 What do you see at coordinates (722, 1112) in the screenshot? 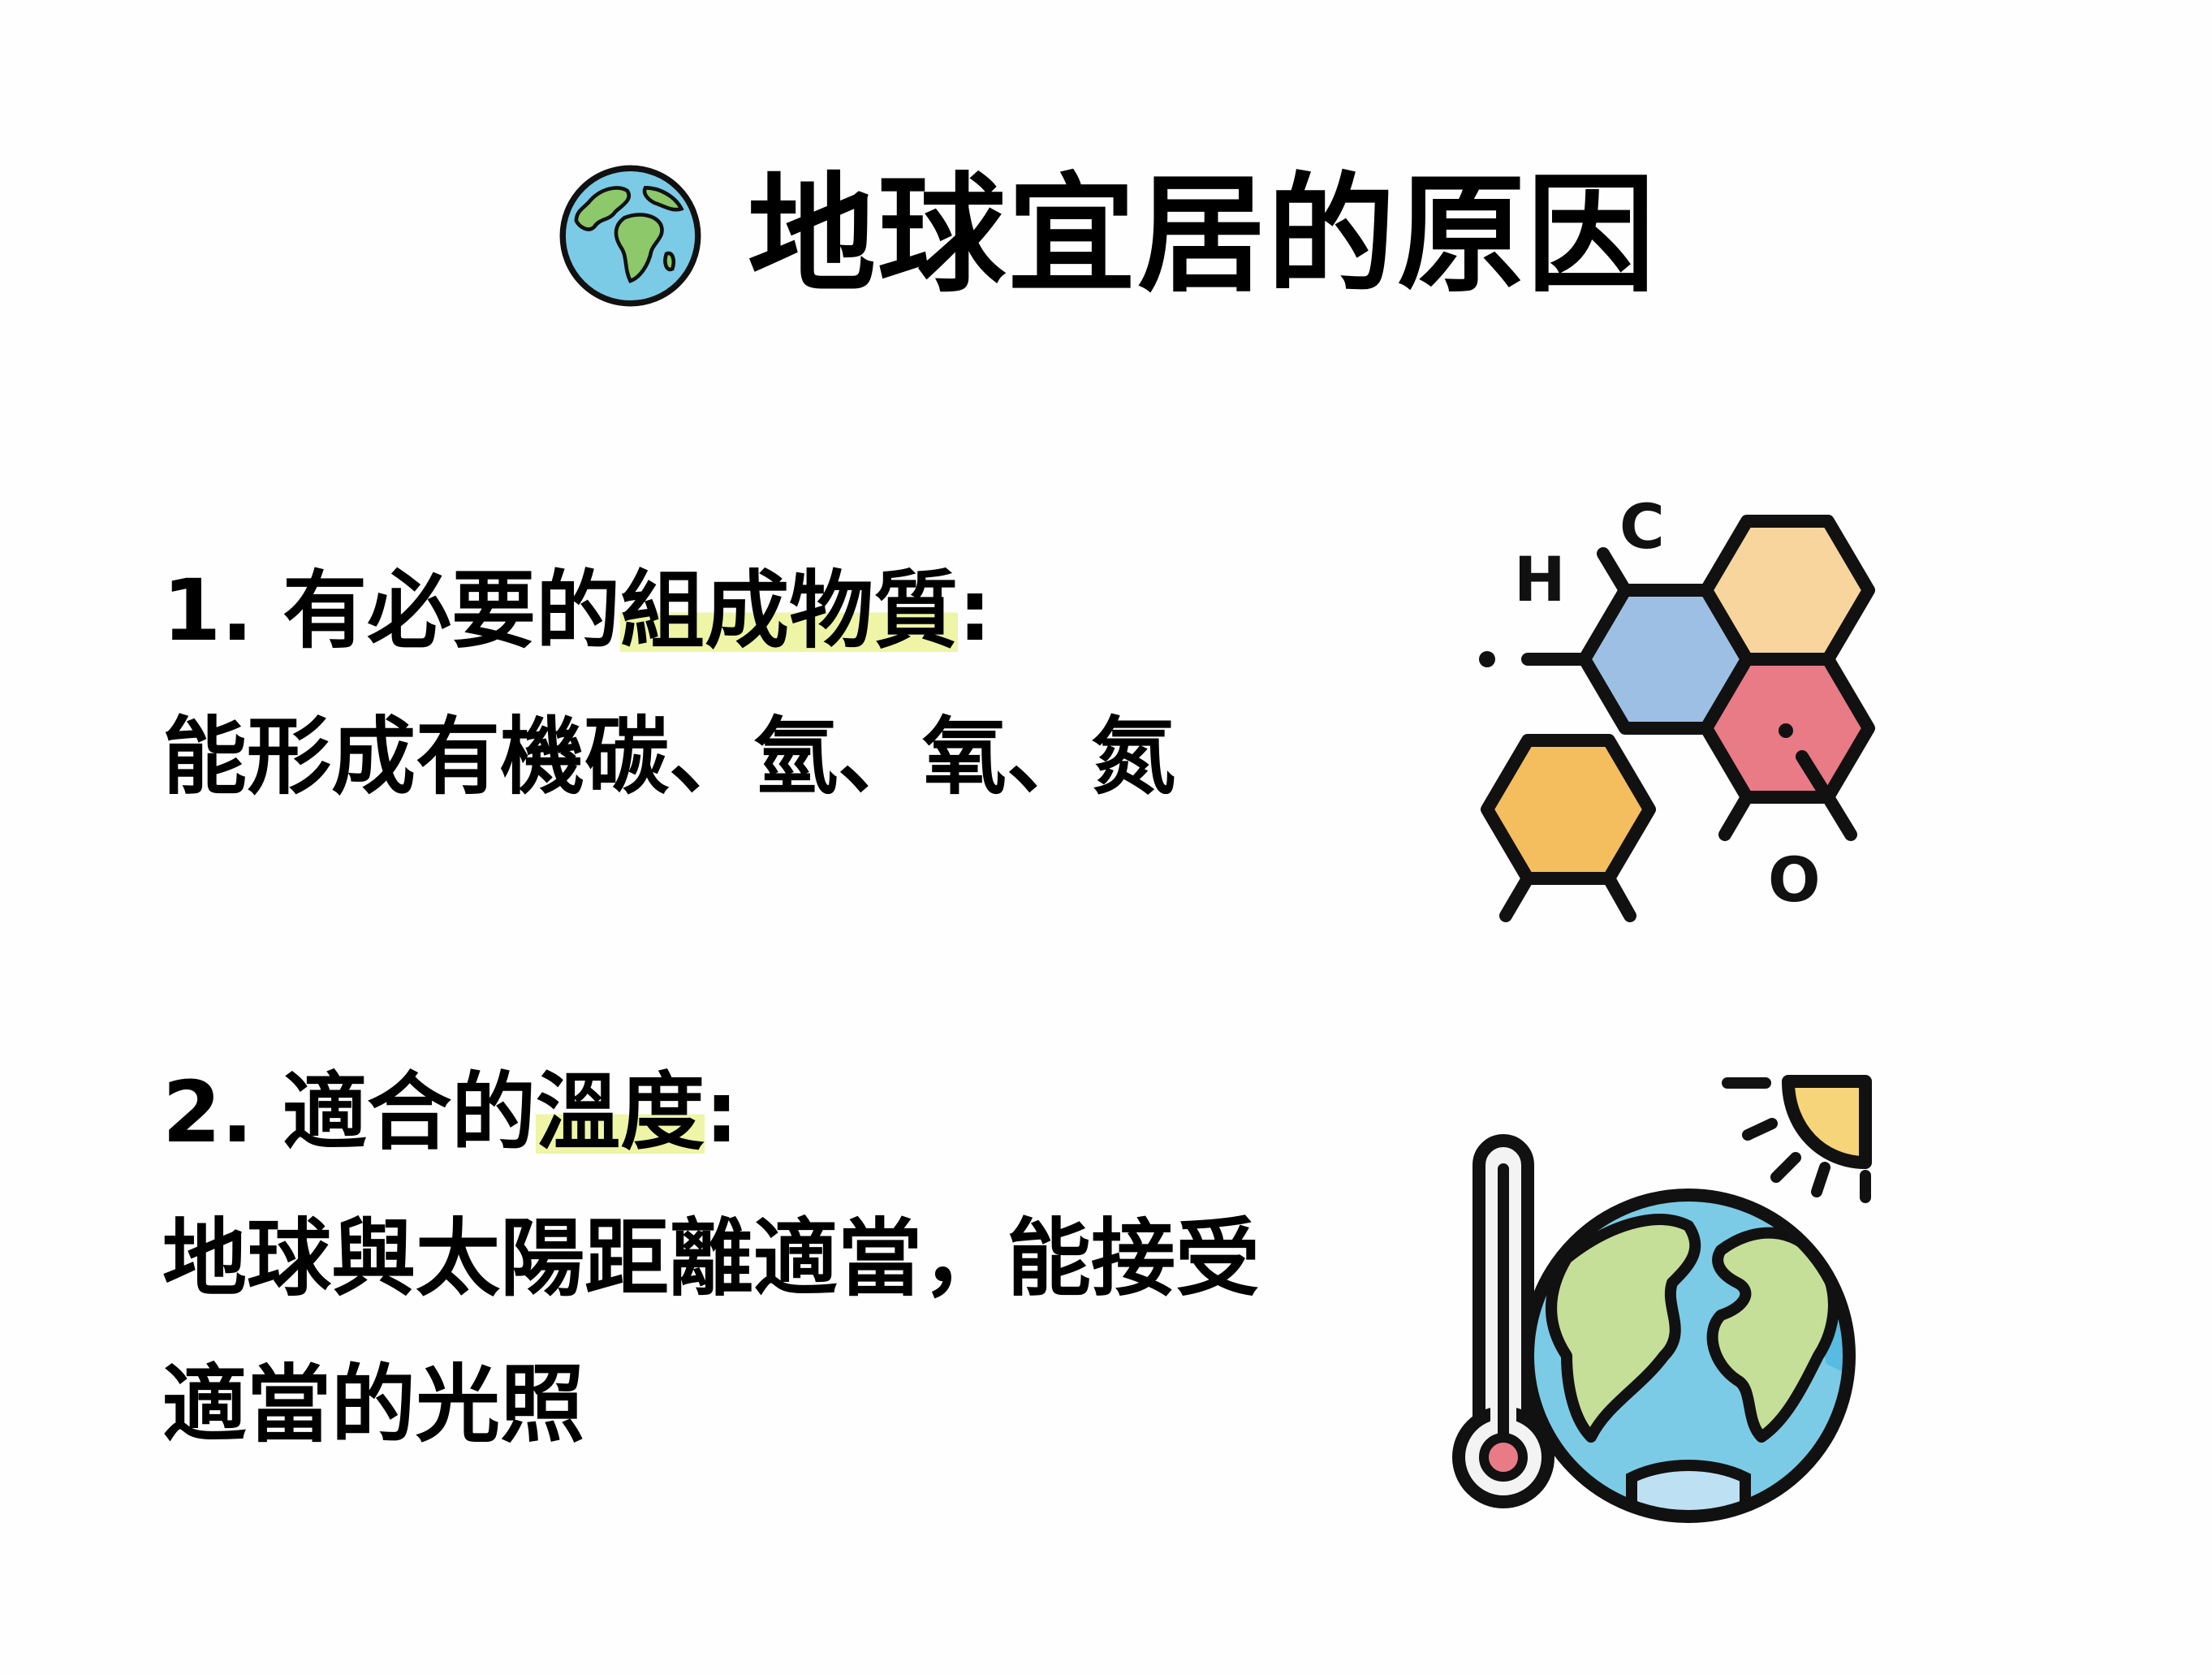
I see `section-2-heading-post: :` at bounding box center [722, 1112].